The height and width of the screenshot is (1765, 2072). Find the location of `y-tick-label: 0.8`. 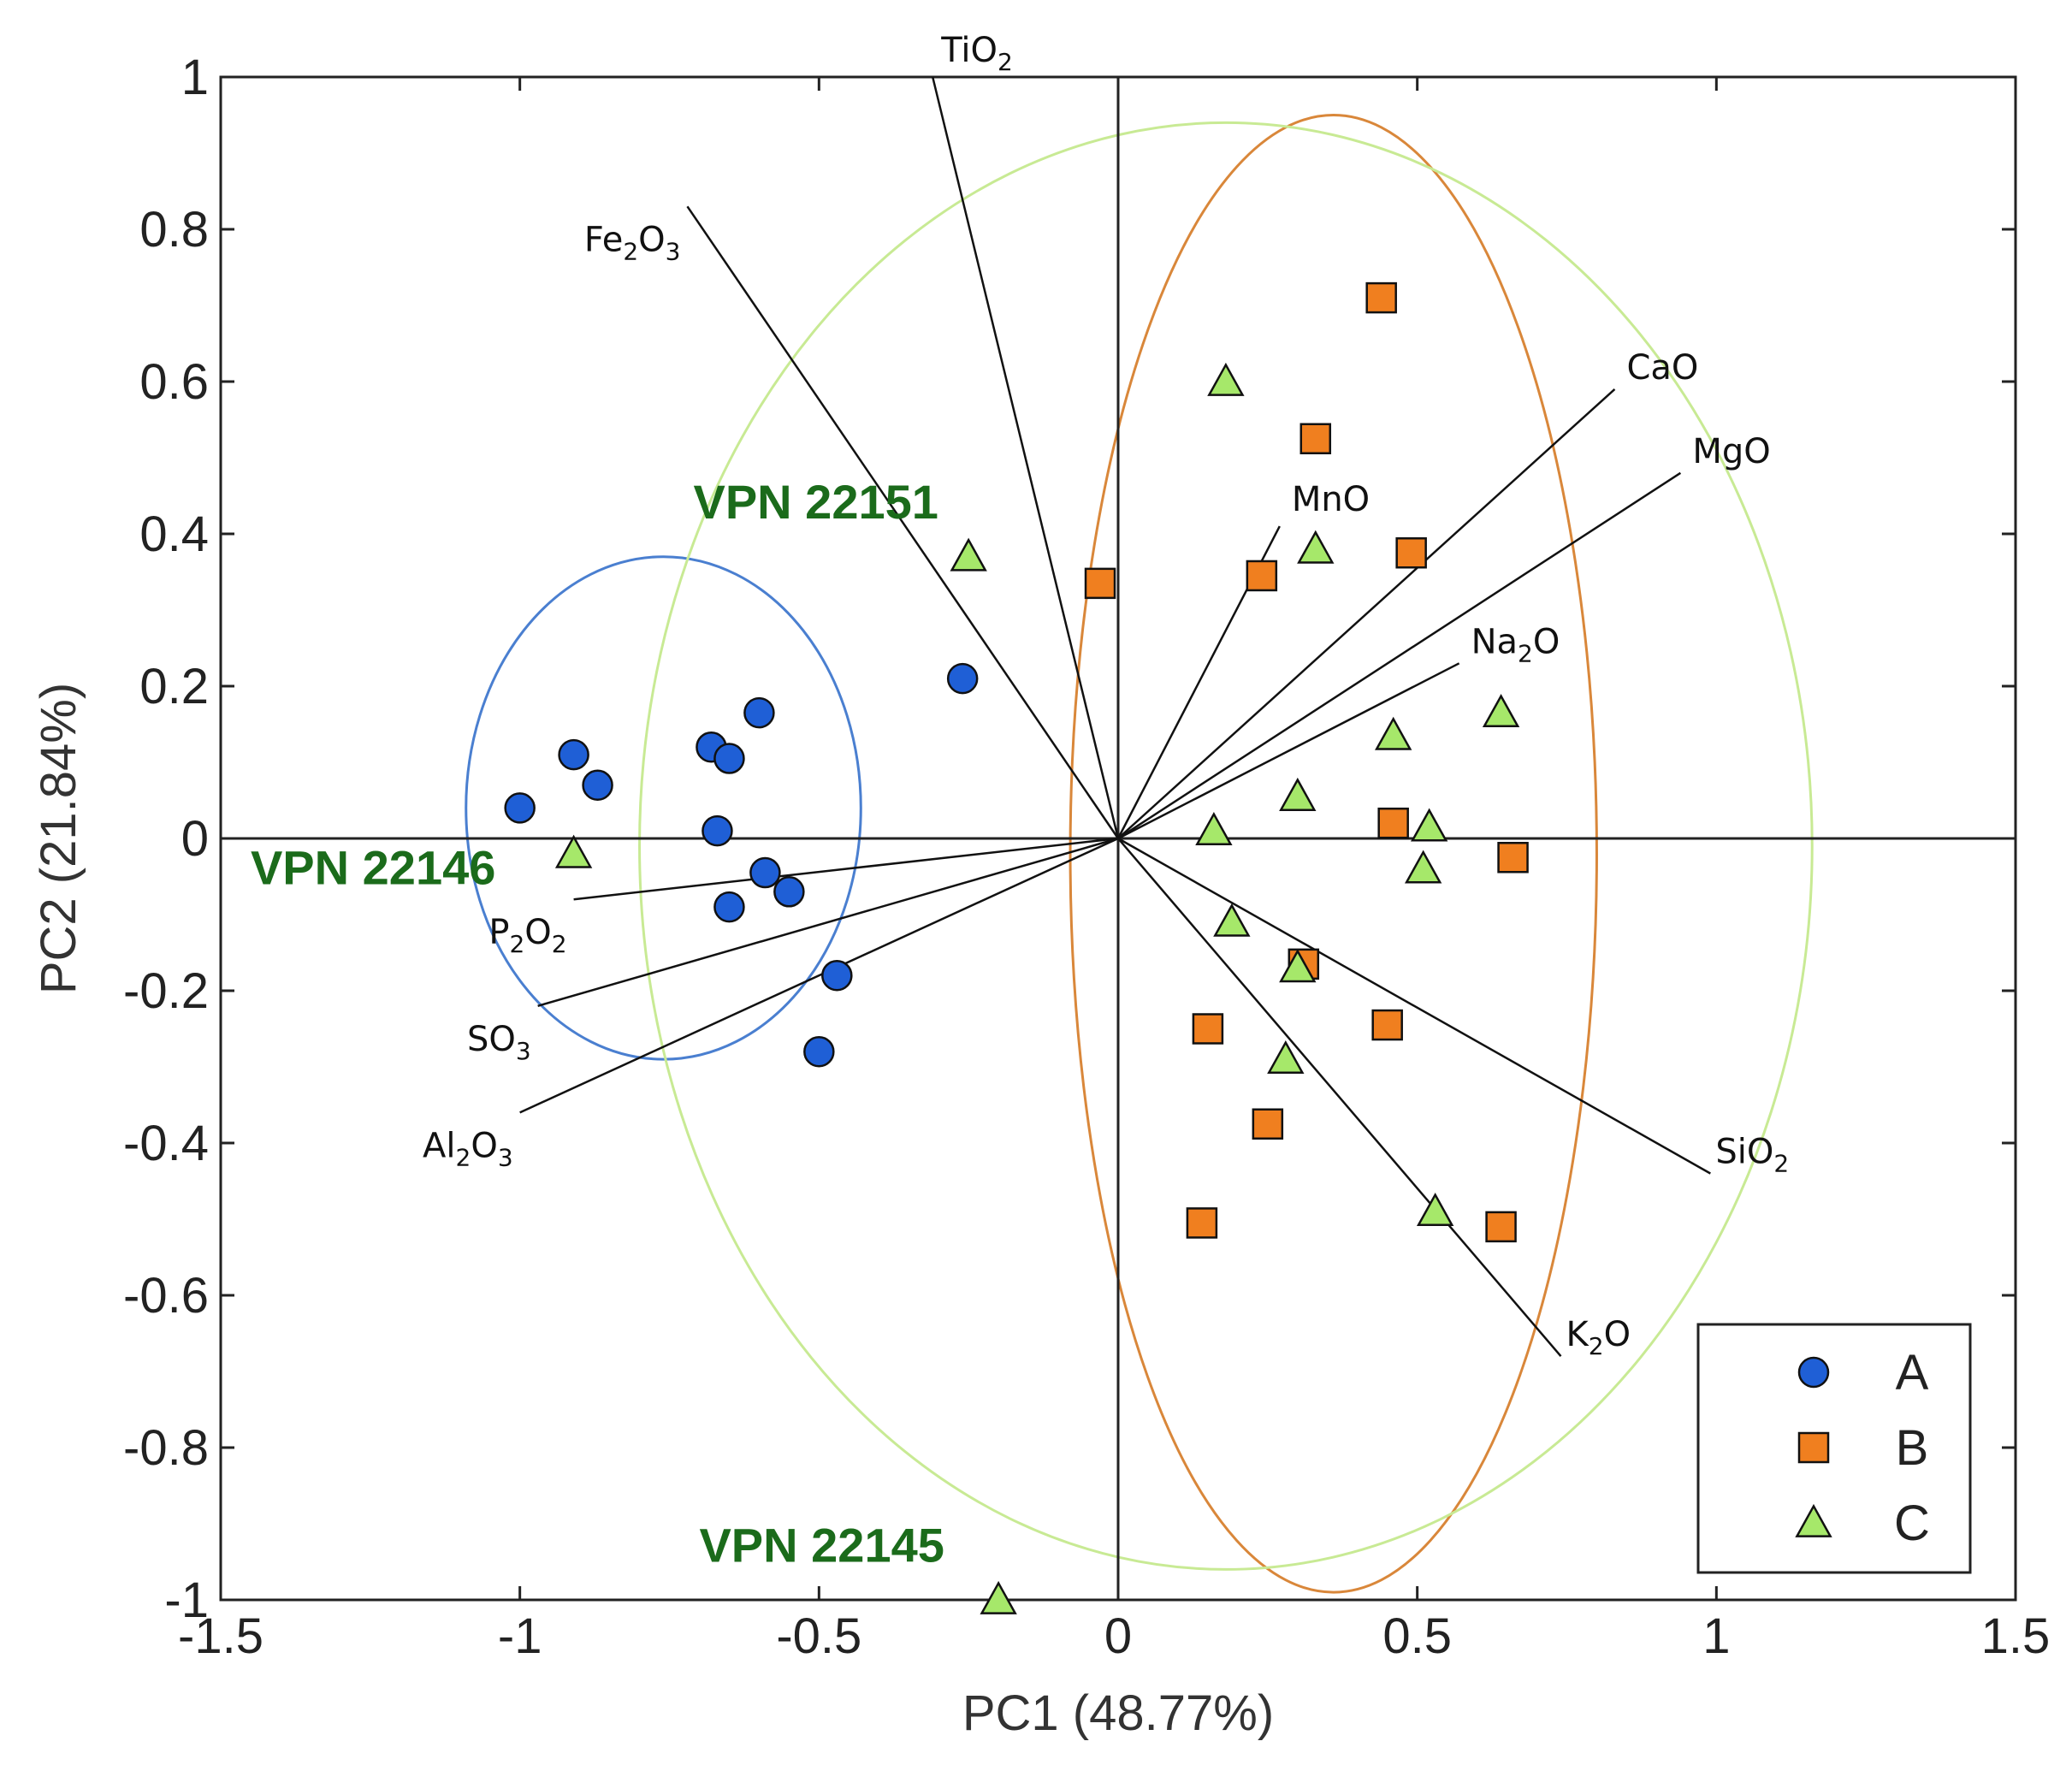

y-tick-label: 0.8 is located at coordinates (174, 230).